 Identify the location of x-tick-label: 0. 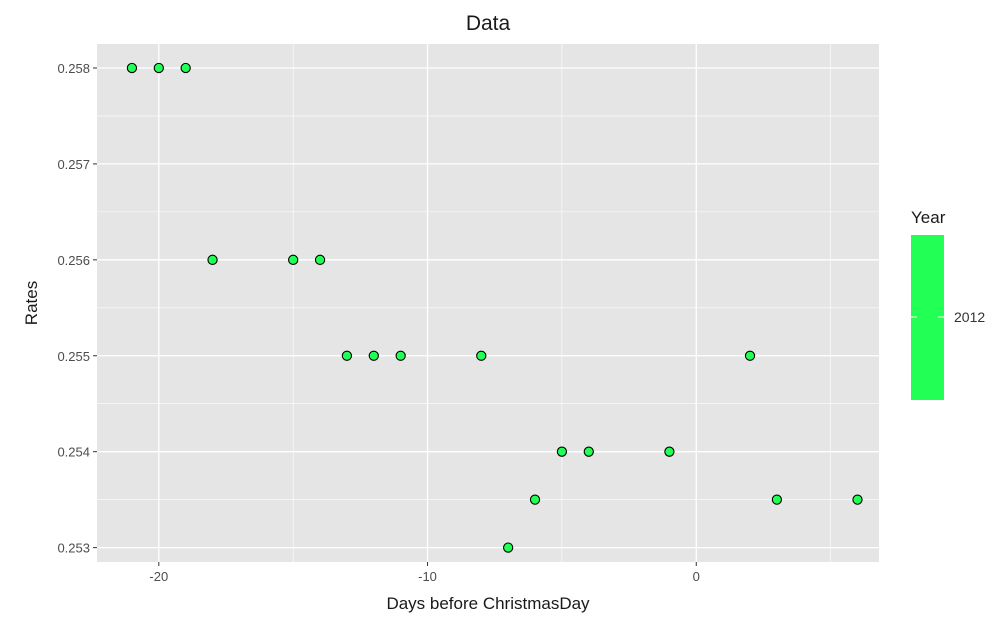
(696, 576).